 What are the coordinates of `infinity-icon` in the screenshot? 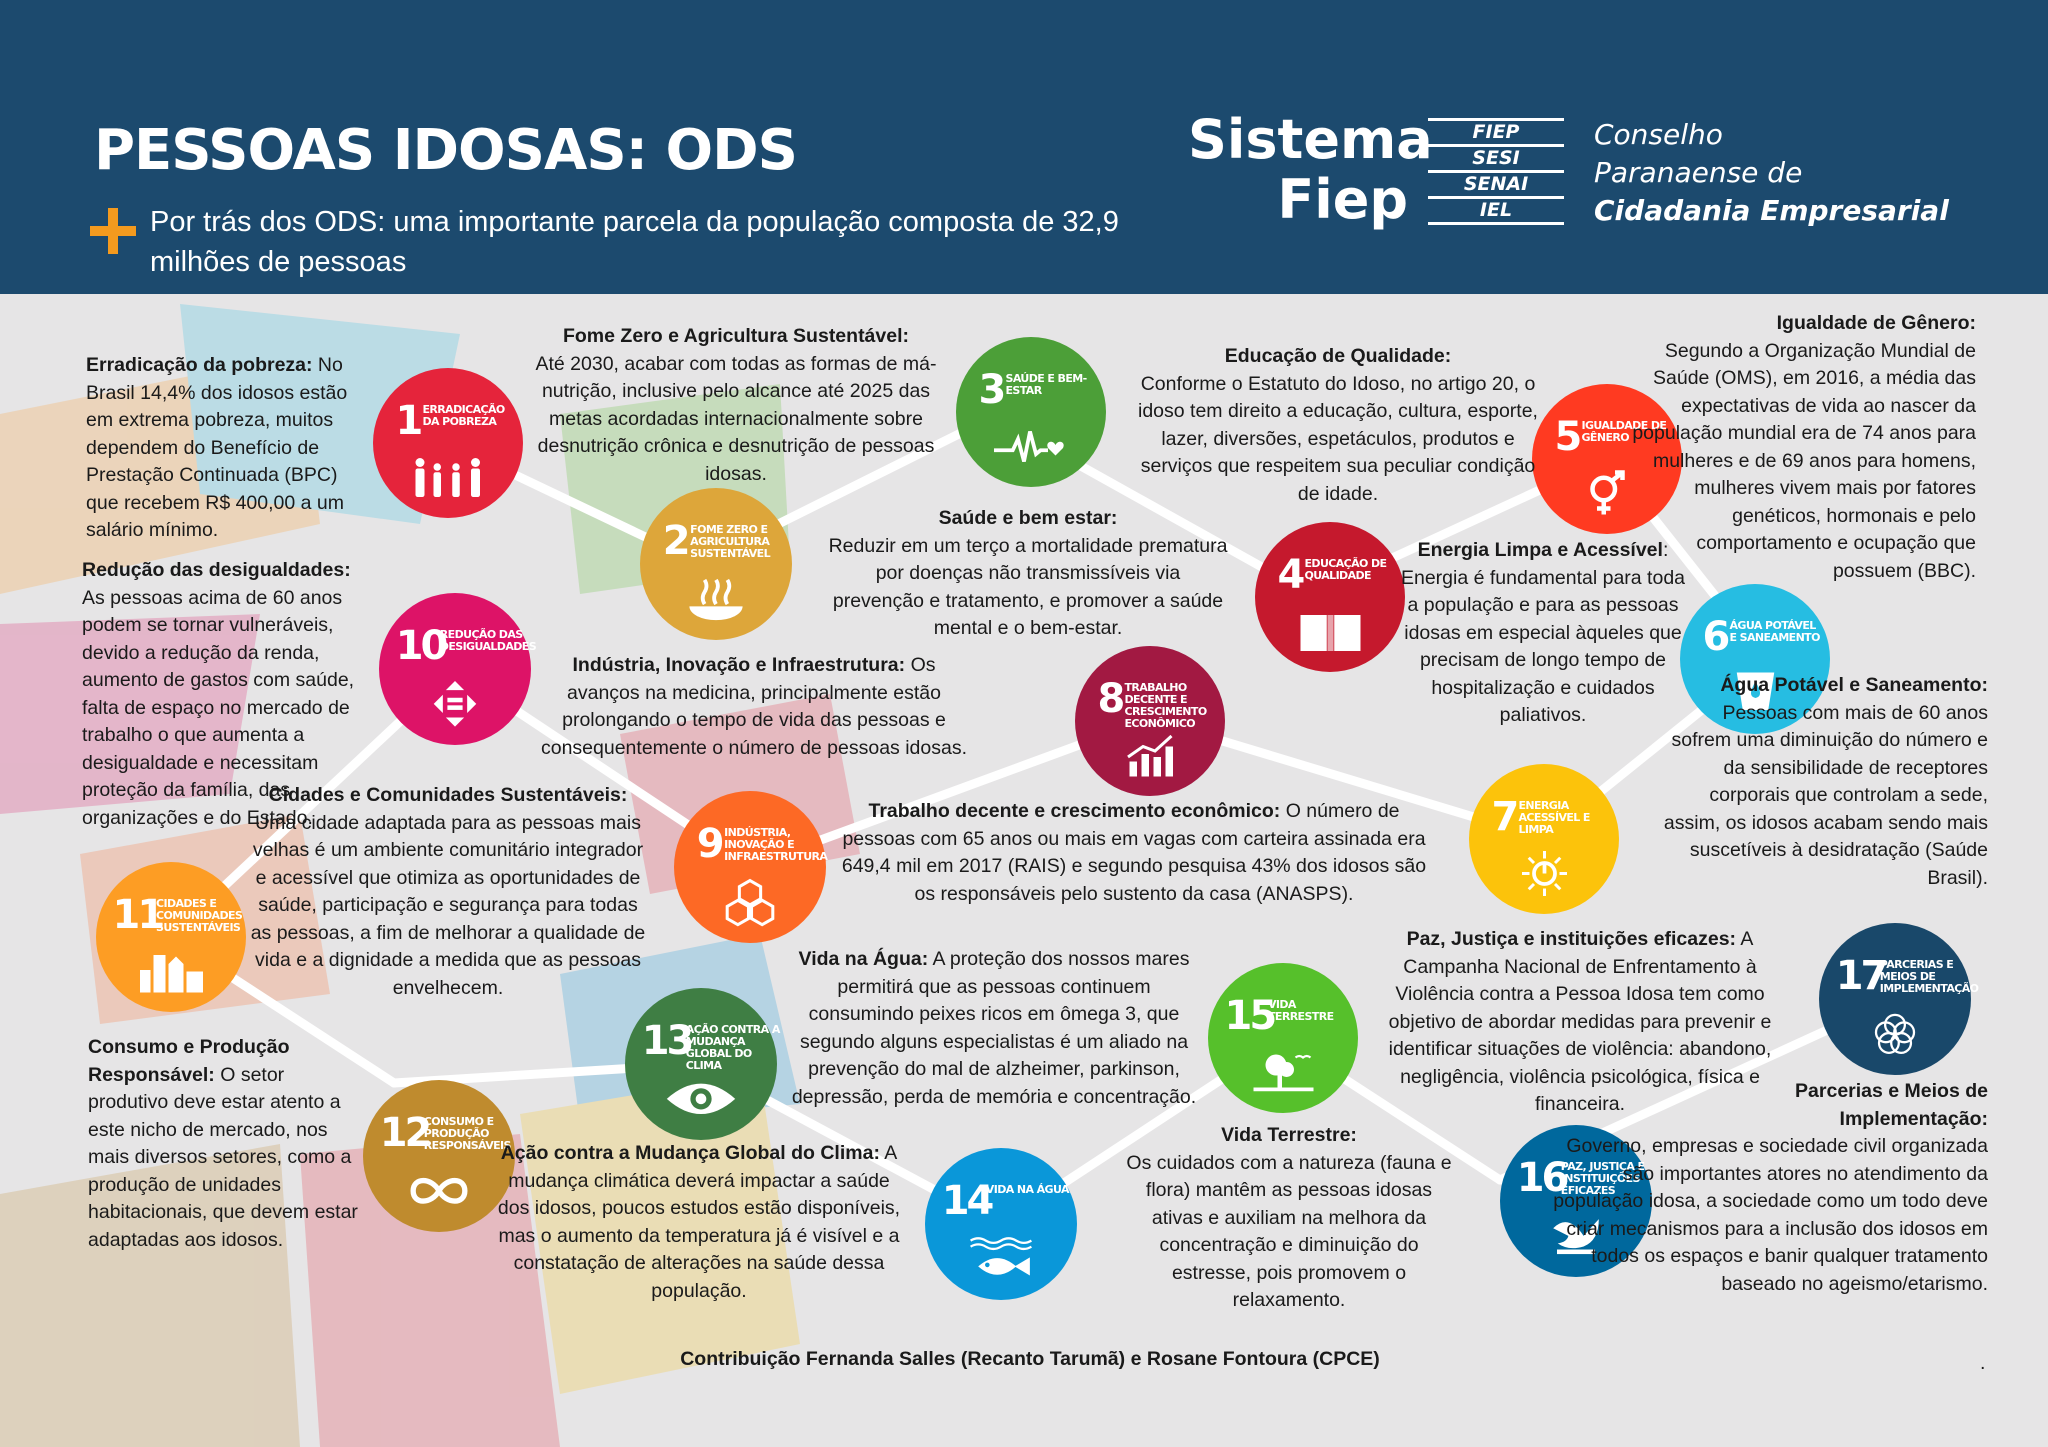 It's located at (439, 1191).